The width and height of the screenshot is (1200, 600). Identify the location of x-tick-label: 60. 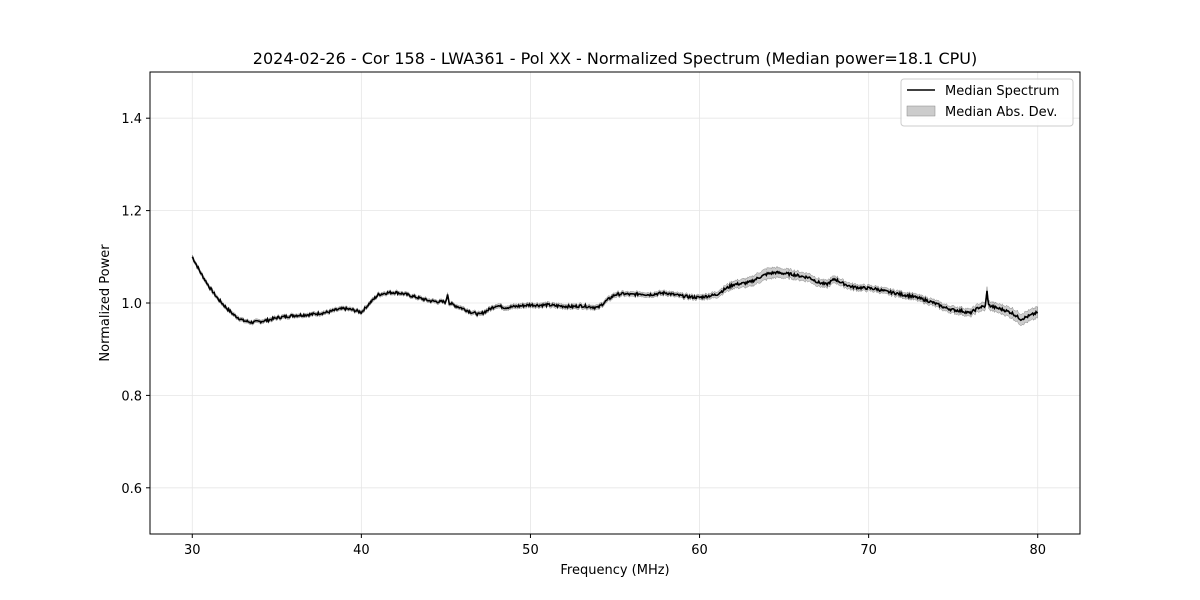
(699, 550).